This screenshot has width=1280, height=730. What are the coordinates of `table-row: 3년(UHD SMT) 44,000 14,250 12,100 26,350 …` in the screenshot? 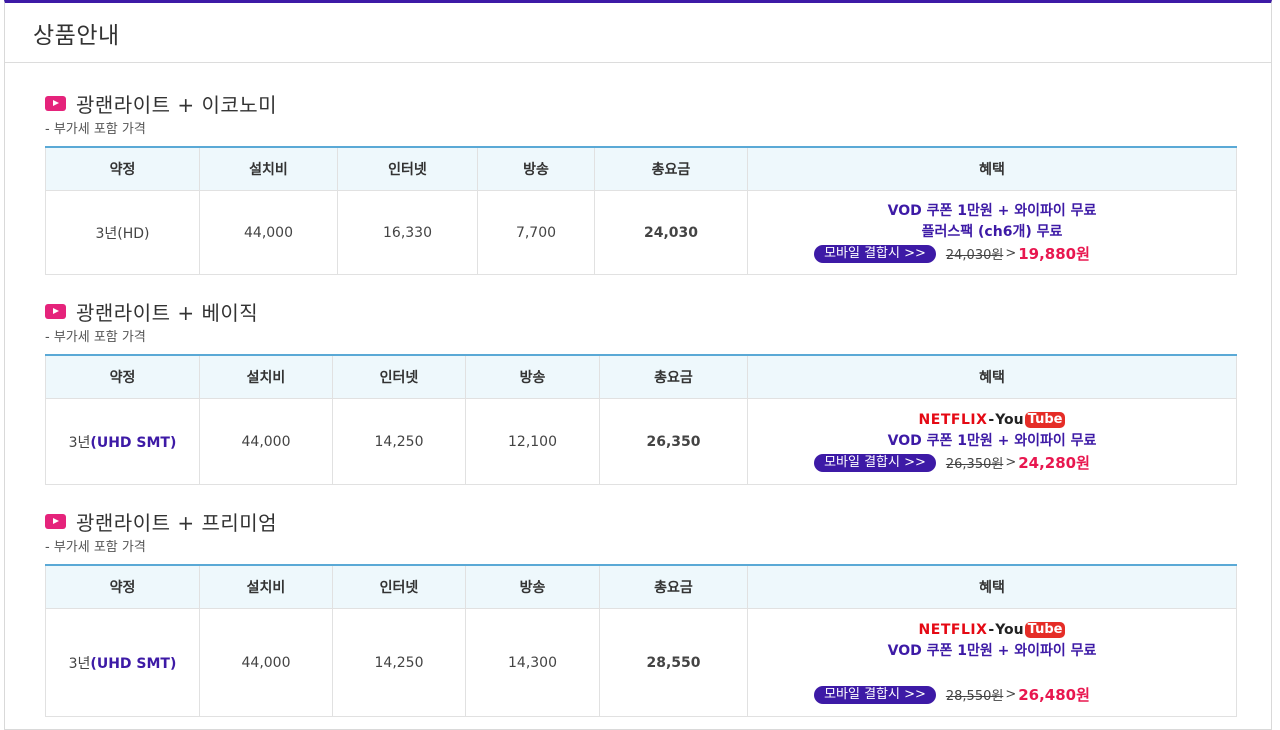 It's located at (641, 441).